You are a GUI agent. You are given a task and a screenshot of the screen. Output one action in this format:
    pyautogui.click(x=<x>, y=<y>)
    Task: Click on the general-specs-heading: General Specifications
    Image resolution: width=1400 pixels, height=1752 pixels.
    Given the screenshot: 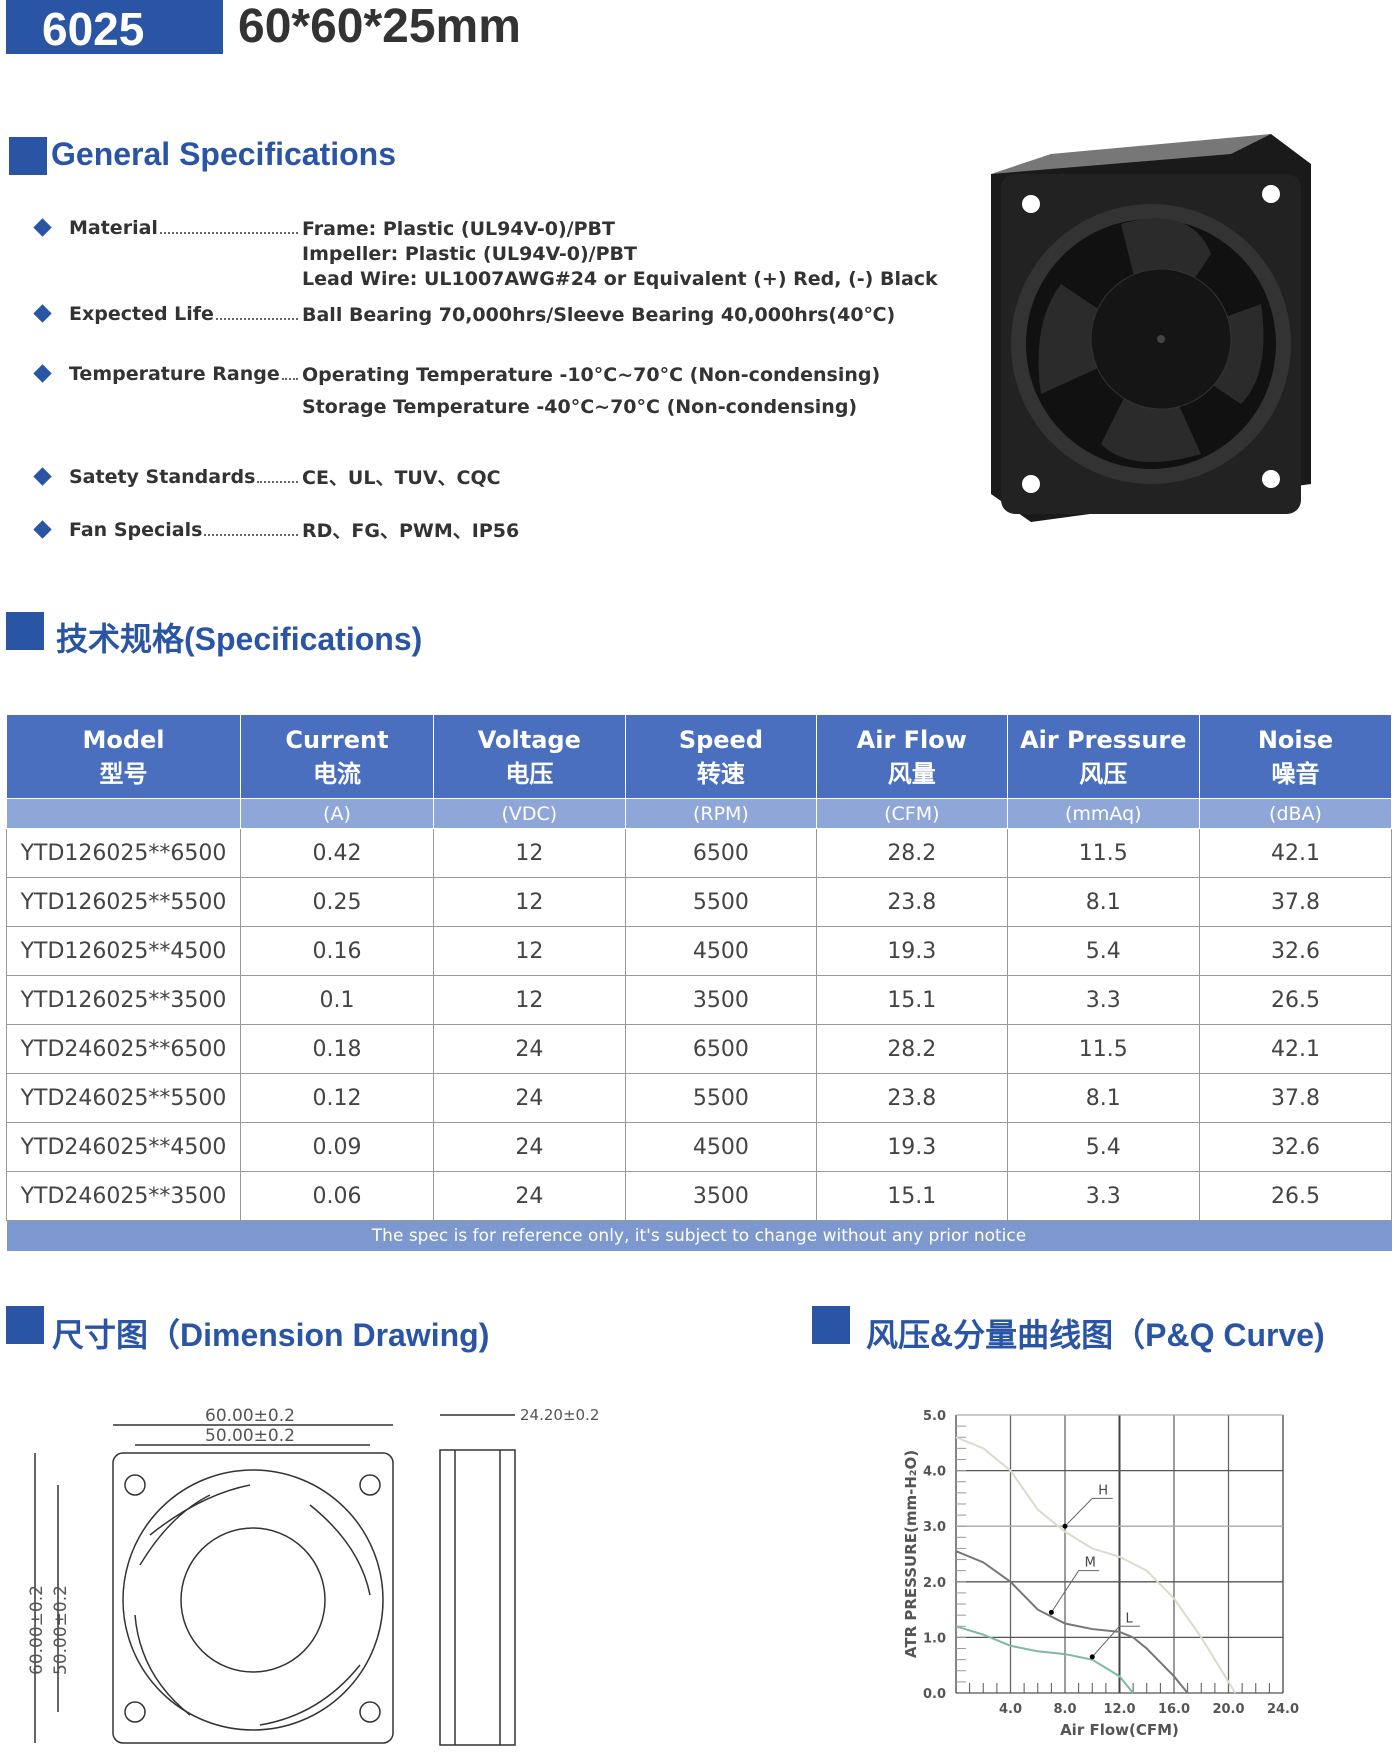 What is the action you would take?
    pyautogui.click(x=224, y=154)
    